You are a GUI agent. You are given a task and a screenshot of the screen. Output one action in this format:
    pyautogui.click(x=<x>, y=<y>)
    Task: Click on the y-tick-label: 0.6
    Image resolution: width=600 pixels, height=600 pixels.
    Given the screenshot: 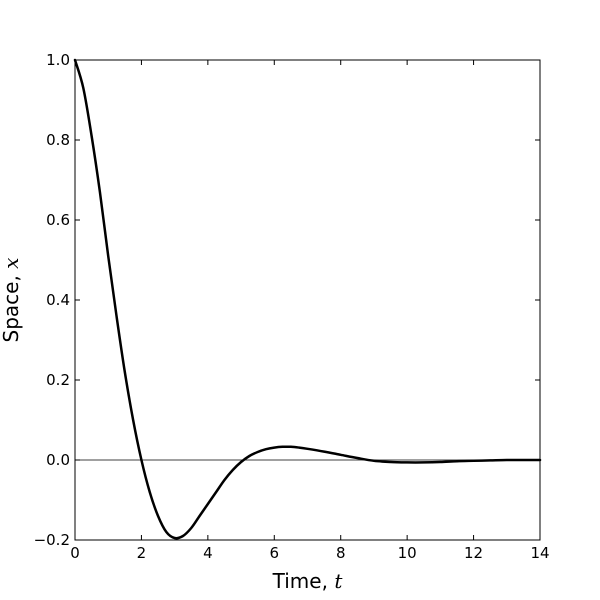 What is the action you would take?
    pyautogui.click(x=58, y=220)
    